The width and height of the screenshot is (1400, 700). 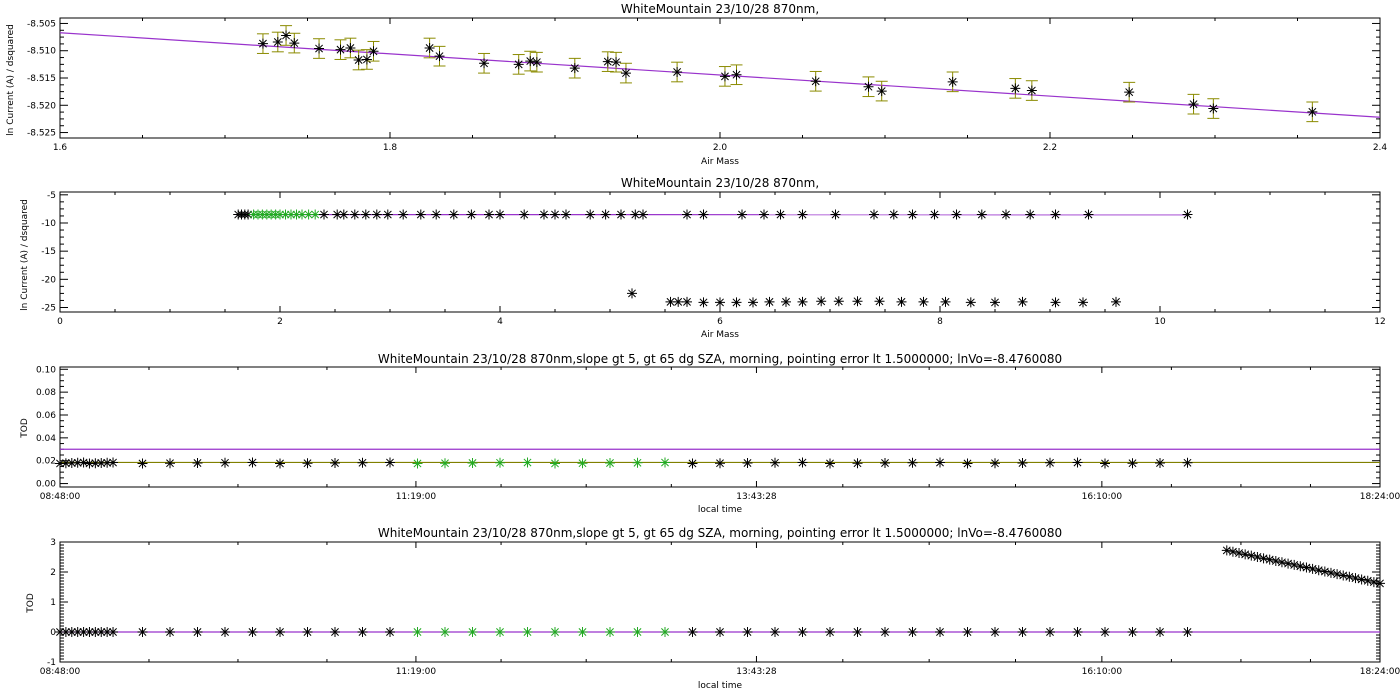 I want to click on chart-title: WhiteMountain 23/10/28 870nm,, so click(x=720, y=9).